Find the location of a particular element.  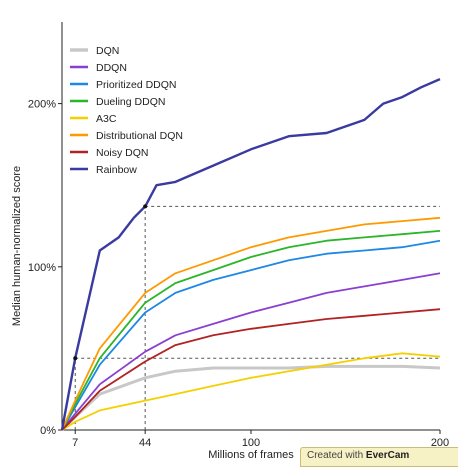

watermark-banner: Created with EverCam is located at coordinates (379, 457).